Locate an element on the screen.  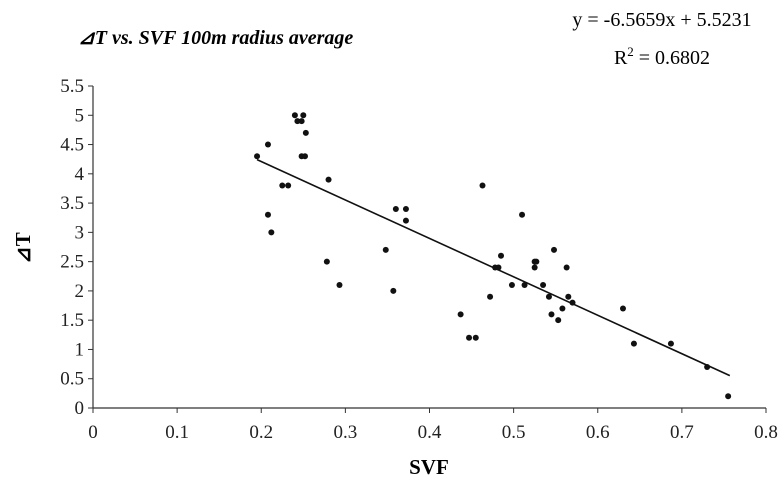
y-tick-label: 2.5 is located at coordinates (72, 262).